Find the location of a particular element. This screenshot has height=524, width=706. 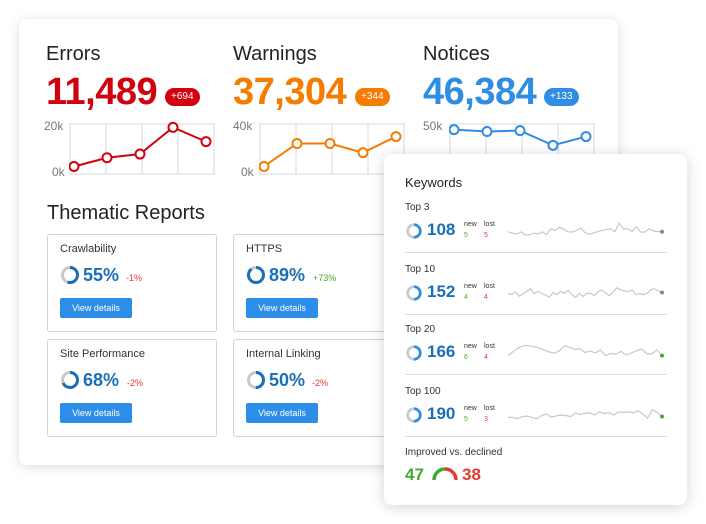

notices-axis-top: 50k is located at coordinates (433, 126).